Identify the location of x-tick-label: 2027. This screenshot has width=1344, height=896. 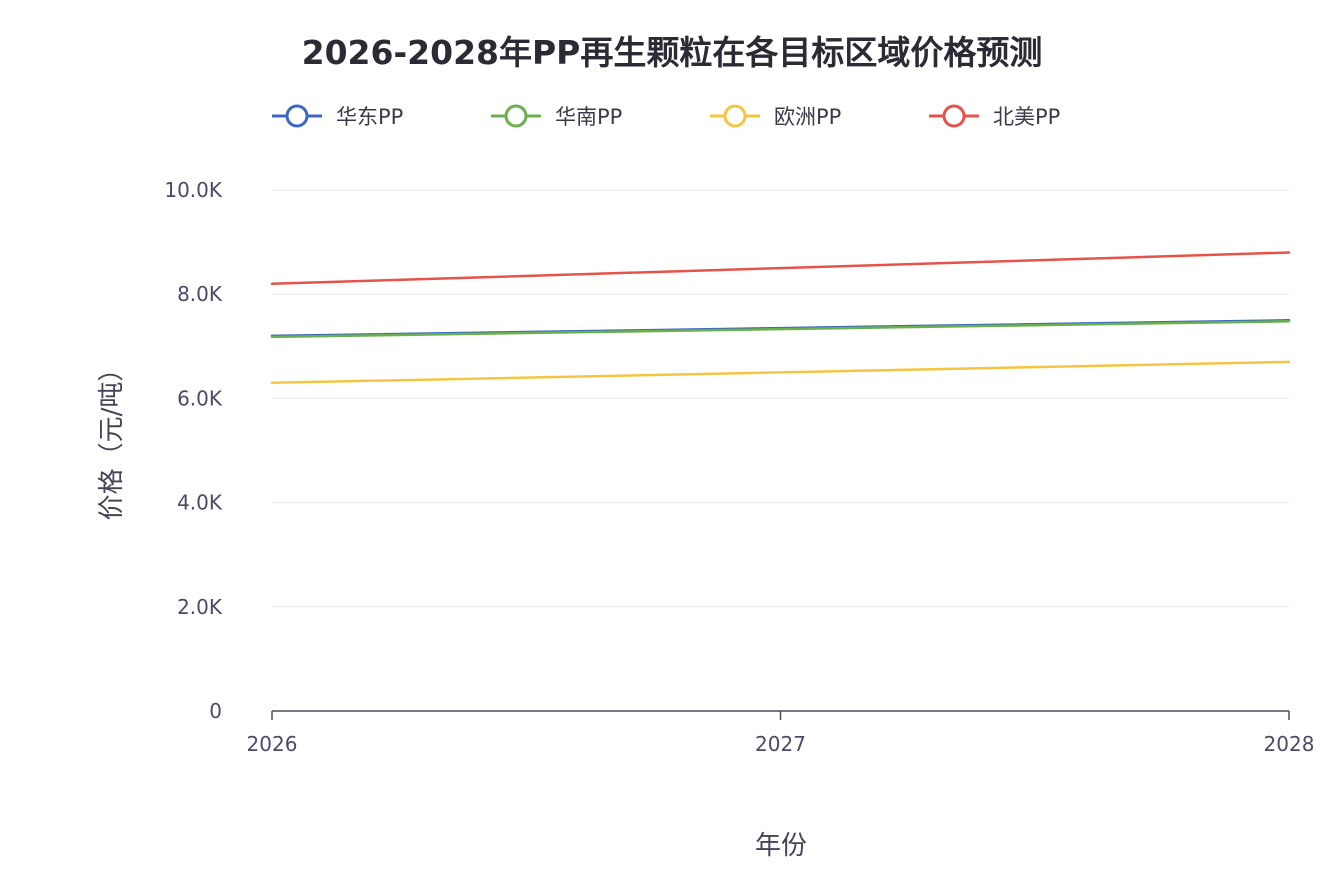
(780, 744).